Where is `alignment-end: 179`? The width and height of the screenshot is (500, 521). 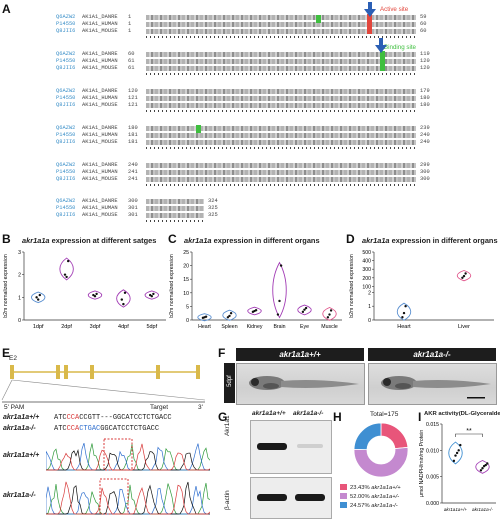 alignment-end: 179 is located at coordinates (425, 91).